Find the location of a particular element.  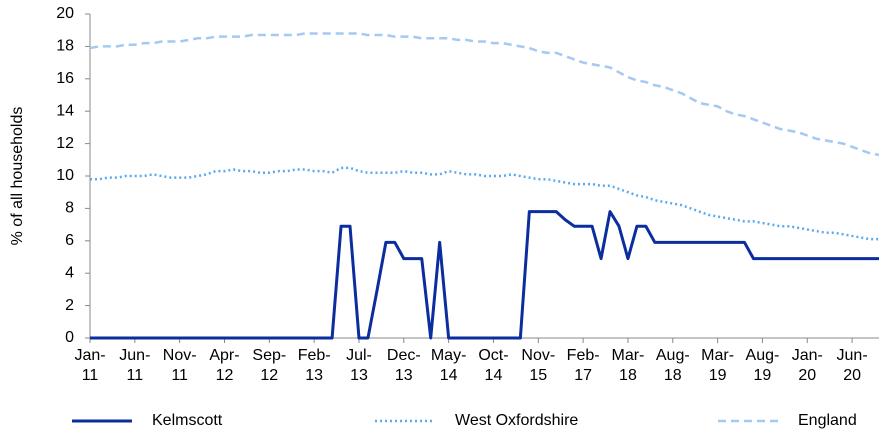

x-tick-label: Sep-12 is located at coordinates (269, 365).